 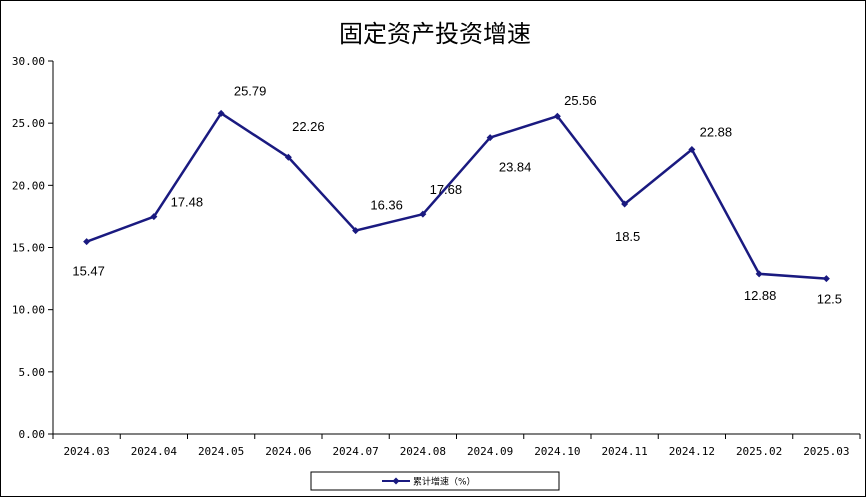 What do you see at coordinates (826, 451) in the screenshot?
I see `x-tick-label: 2025.03` at bounding box center [826, 451].